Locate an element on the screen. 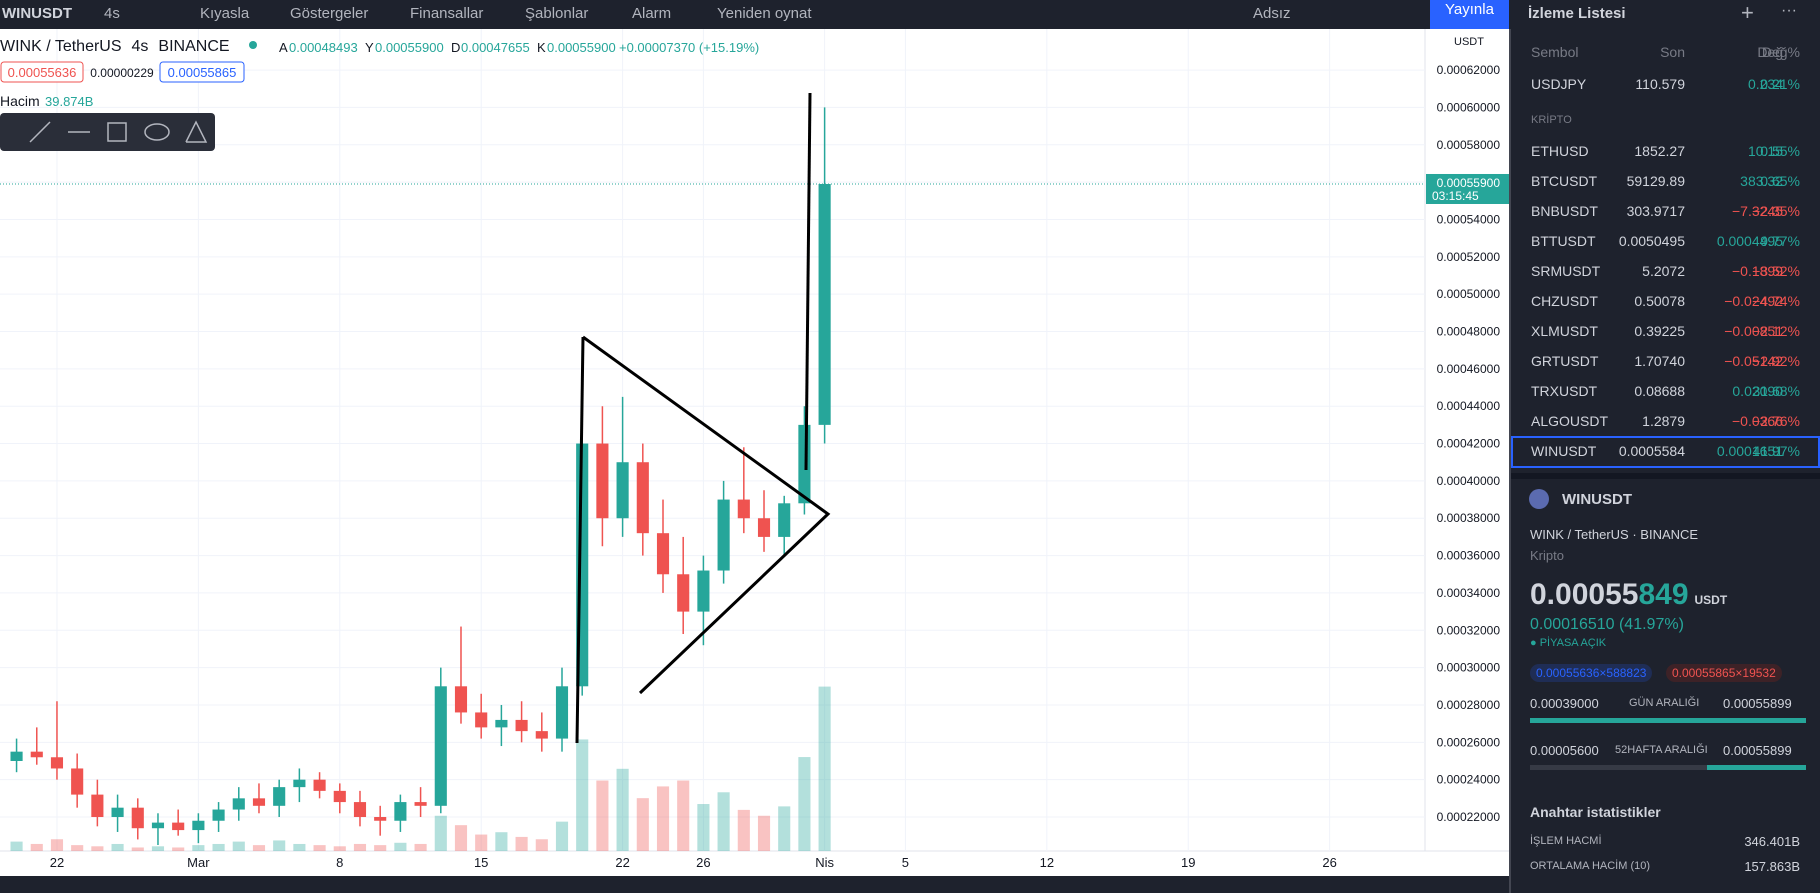 The height and width of the screenshot is (893, 1820). row-last: 5.2072 is located at coordinates (1663, 271).